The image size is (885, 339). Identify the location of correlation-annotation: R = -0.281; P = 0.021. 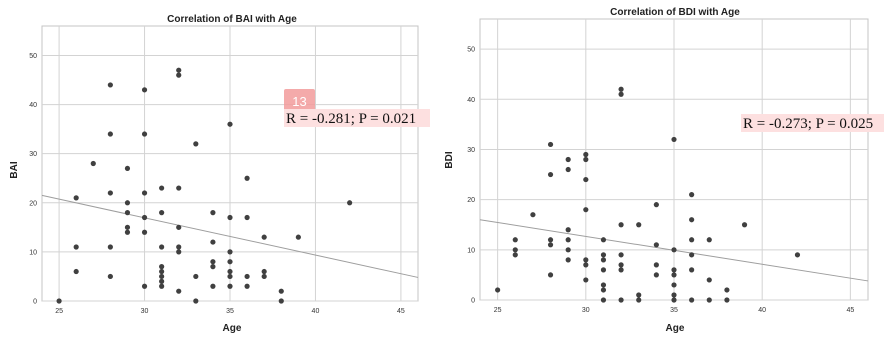
(351, 119).